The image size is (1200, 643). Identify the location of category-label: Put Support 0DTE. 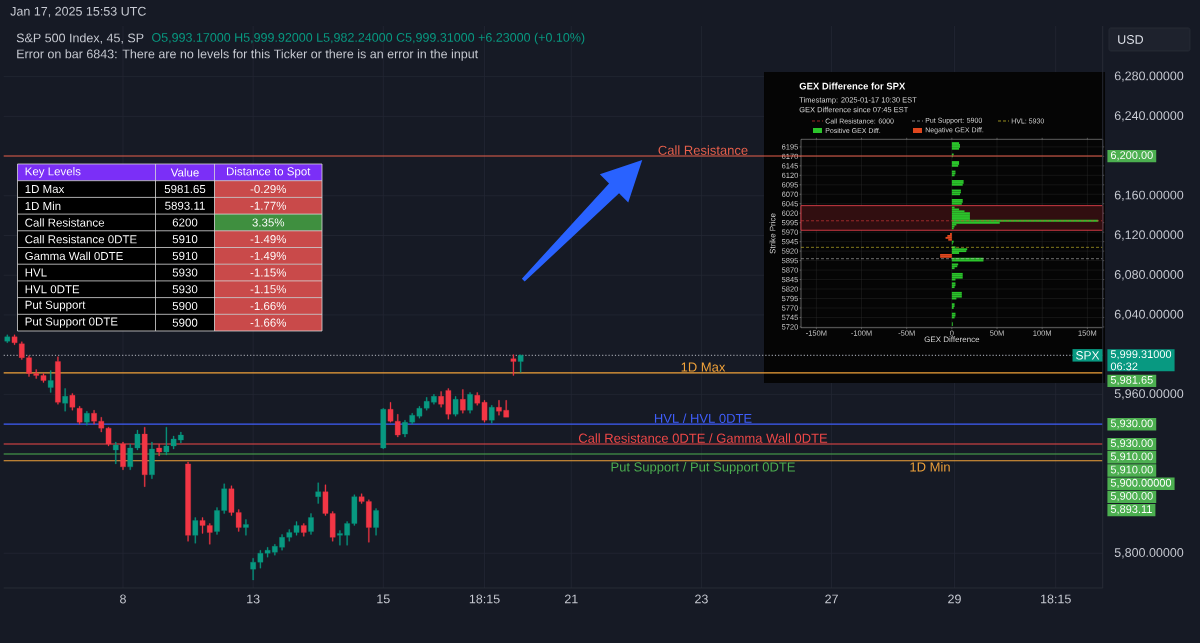
(71, 322).